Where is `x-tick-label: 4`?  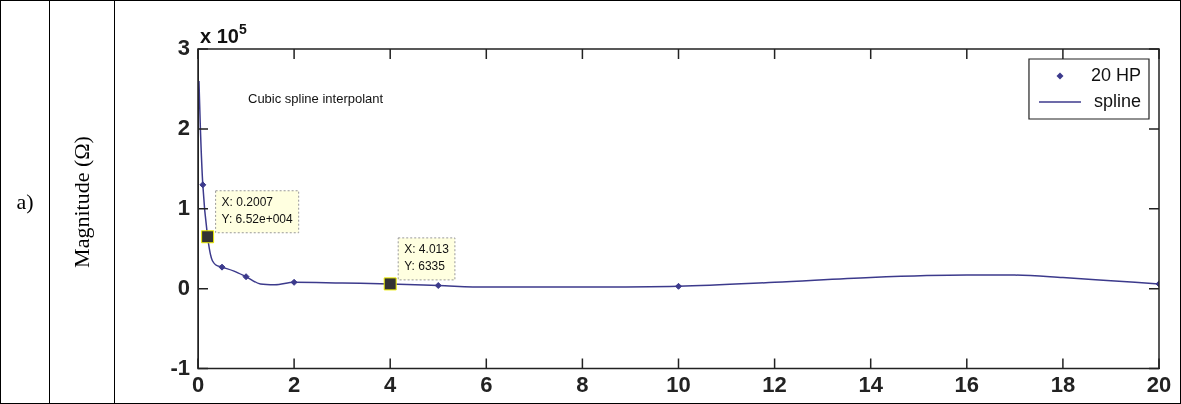
x-tick-label: 4 is located at coordinates (391, 384).